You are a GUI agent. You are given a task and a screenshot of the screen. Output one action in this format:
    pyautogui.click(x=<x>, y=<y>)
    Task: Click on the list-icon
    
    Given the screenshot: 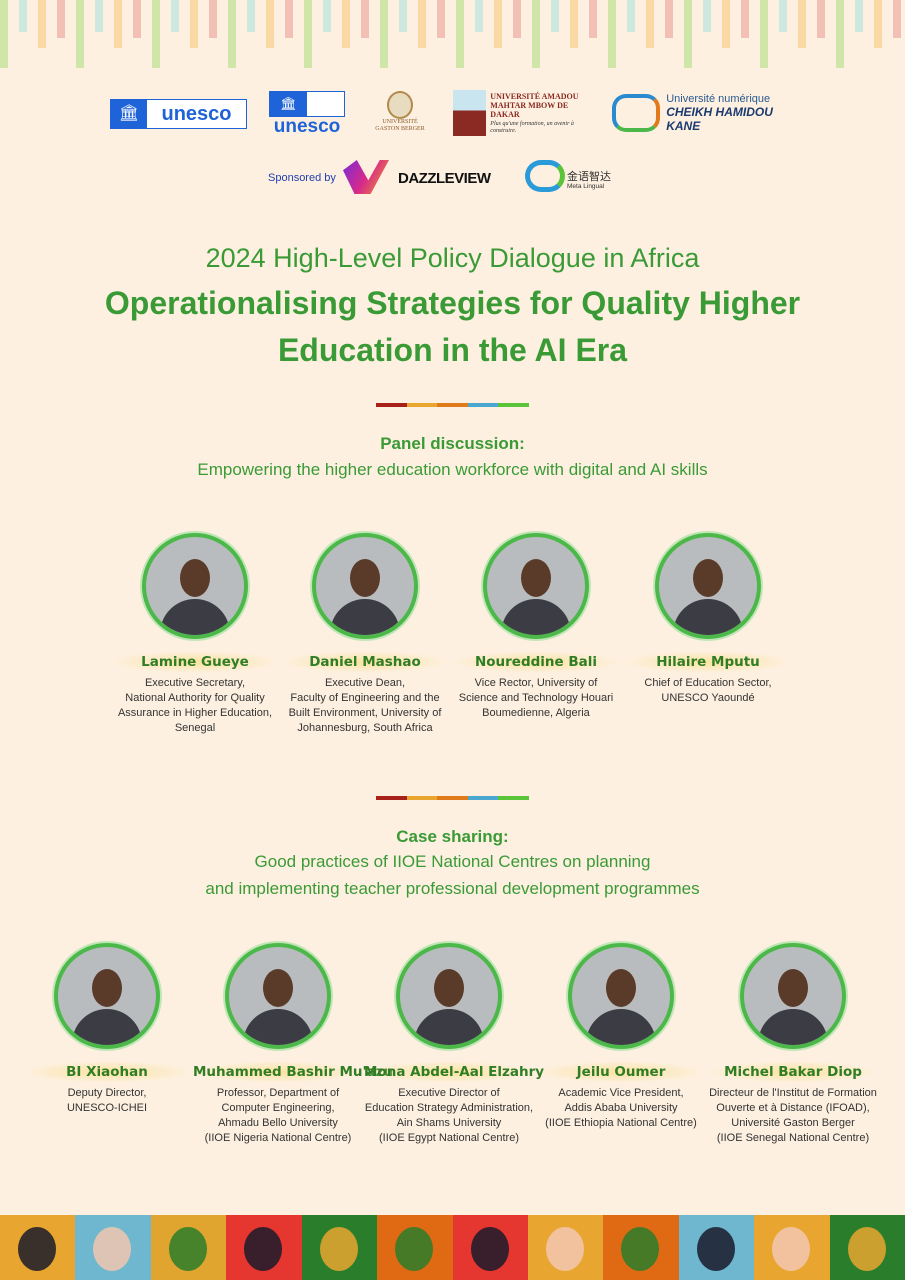 What is the action you would take?
    pyautogui.click(x=112, y=1249)
    